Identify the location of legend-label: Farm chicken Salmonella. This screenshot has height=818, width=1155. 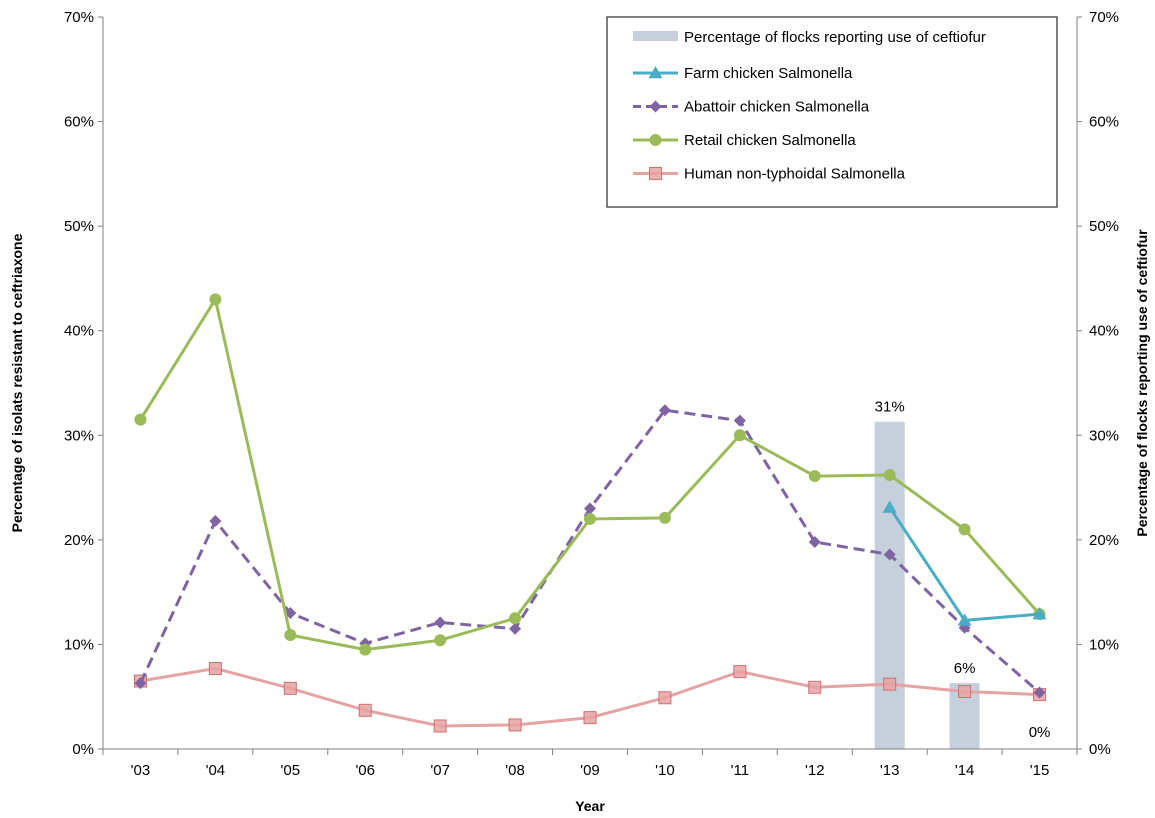
(768, 73).